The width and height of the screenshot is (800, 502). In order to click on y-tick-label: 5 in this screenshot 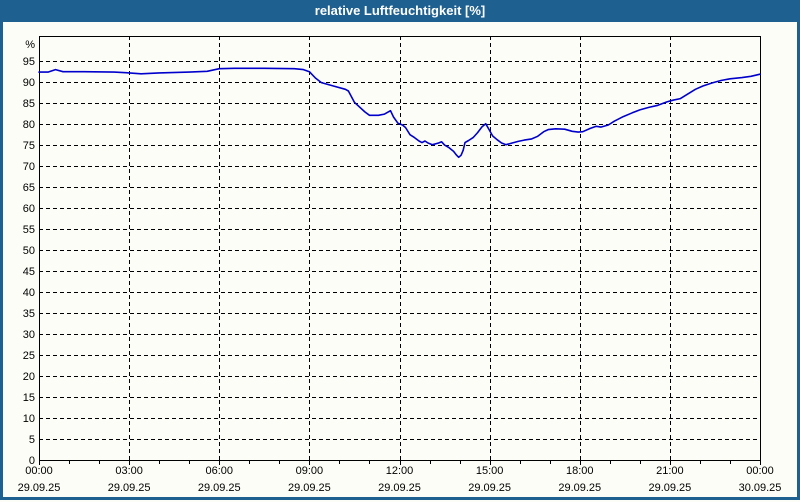, I will do `click(32, 440)`.